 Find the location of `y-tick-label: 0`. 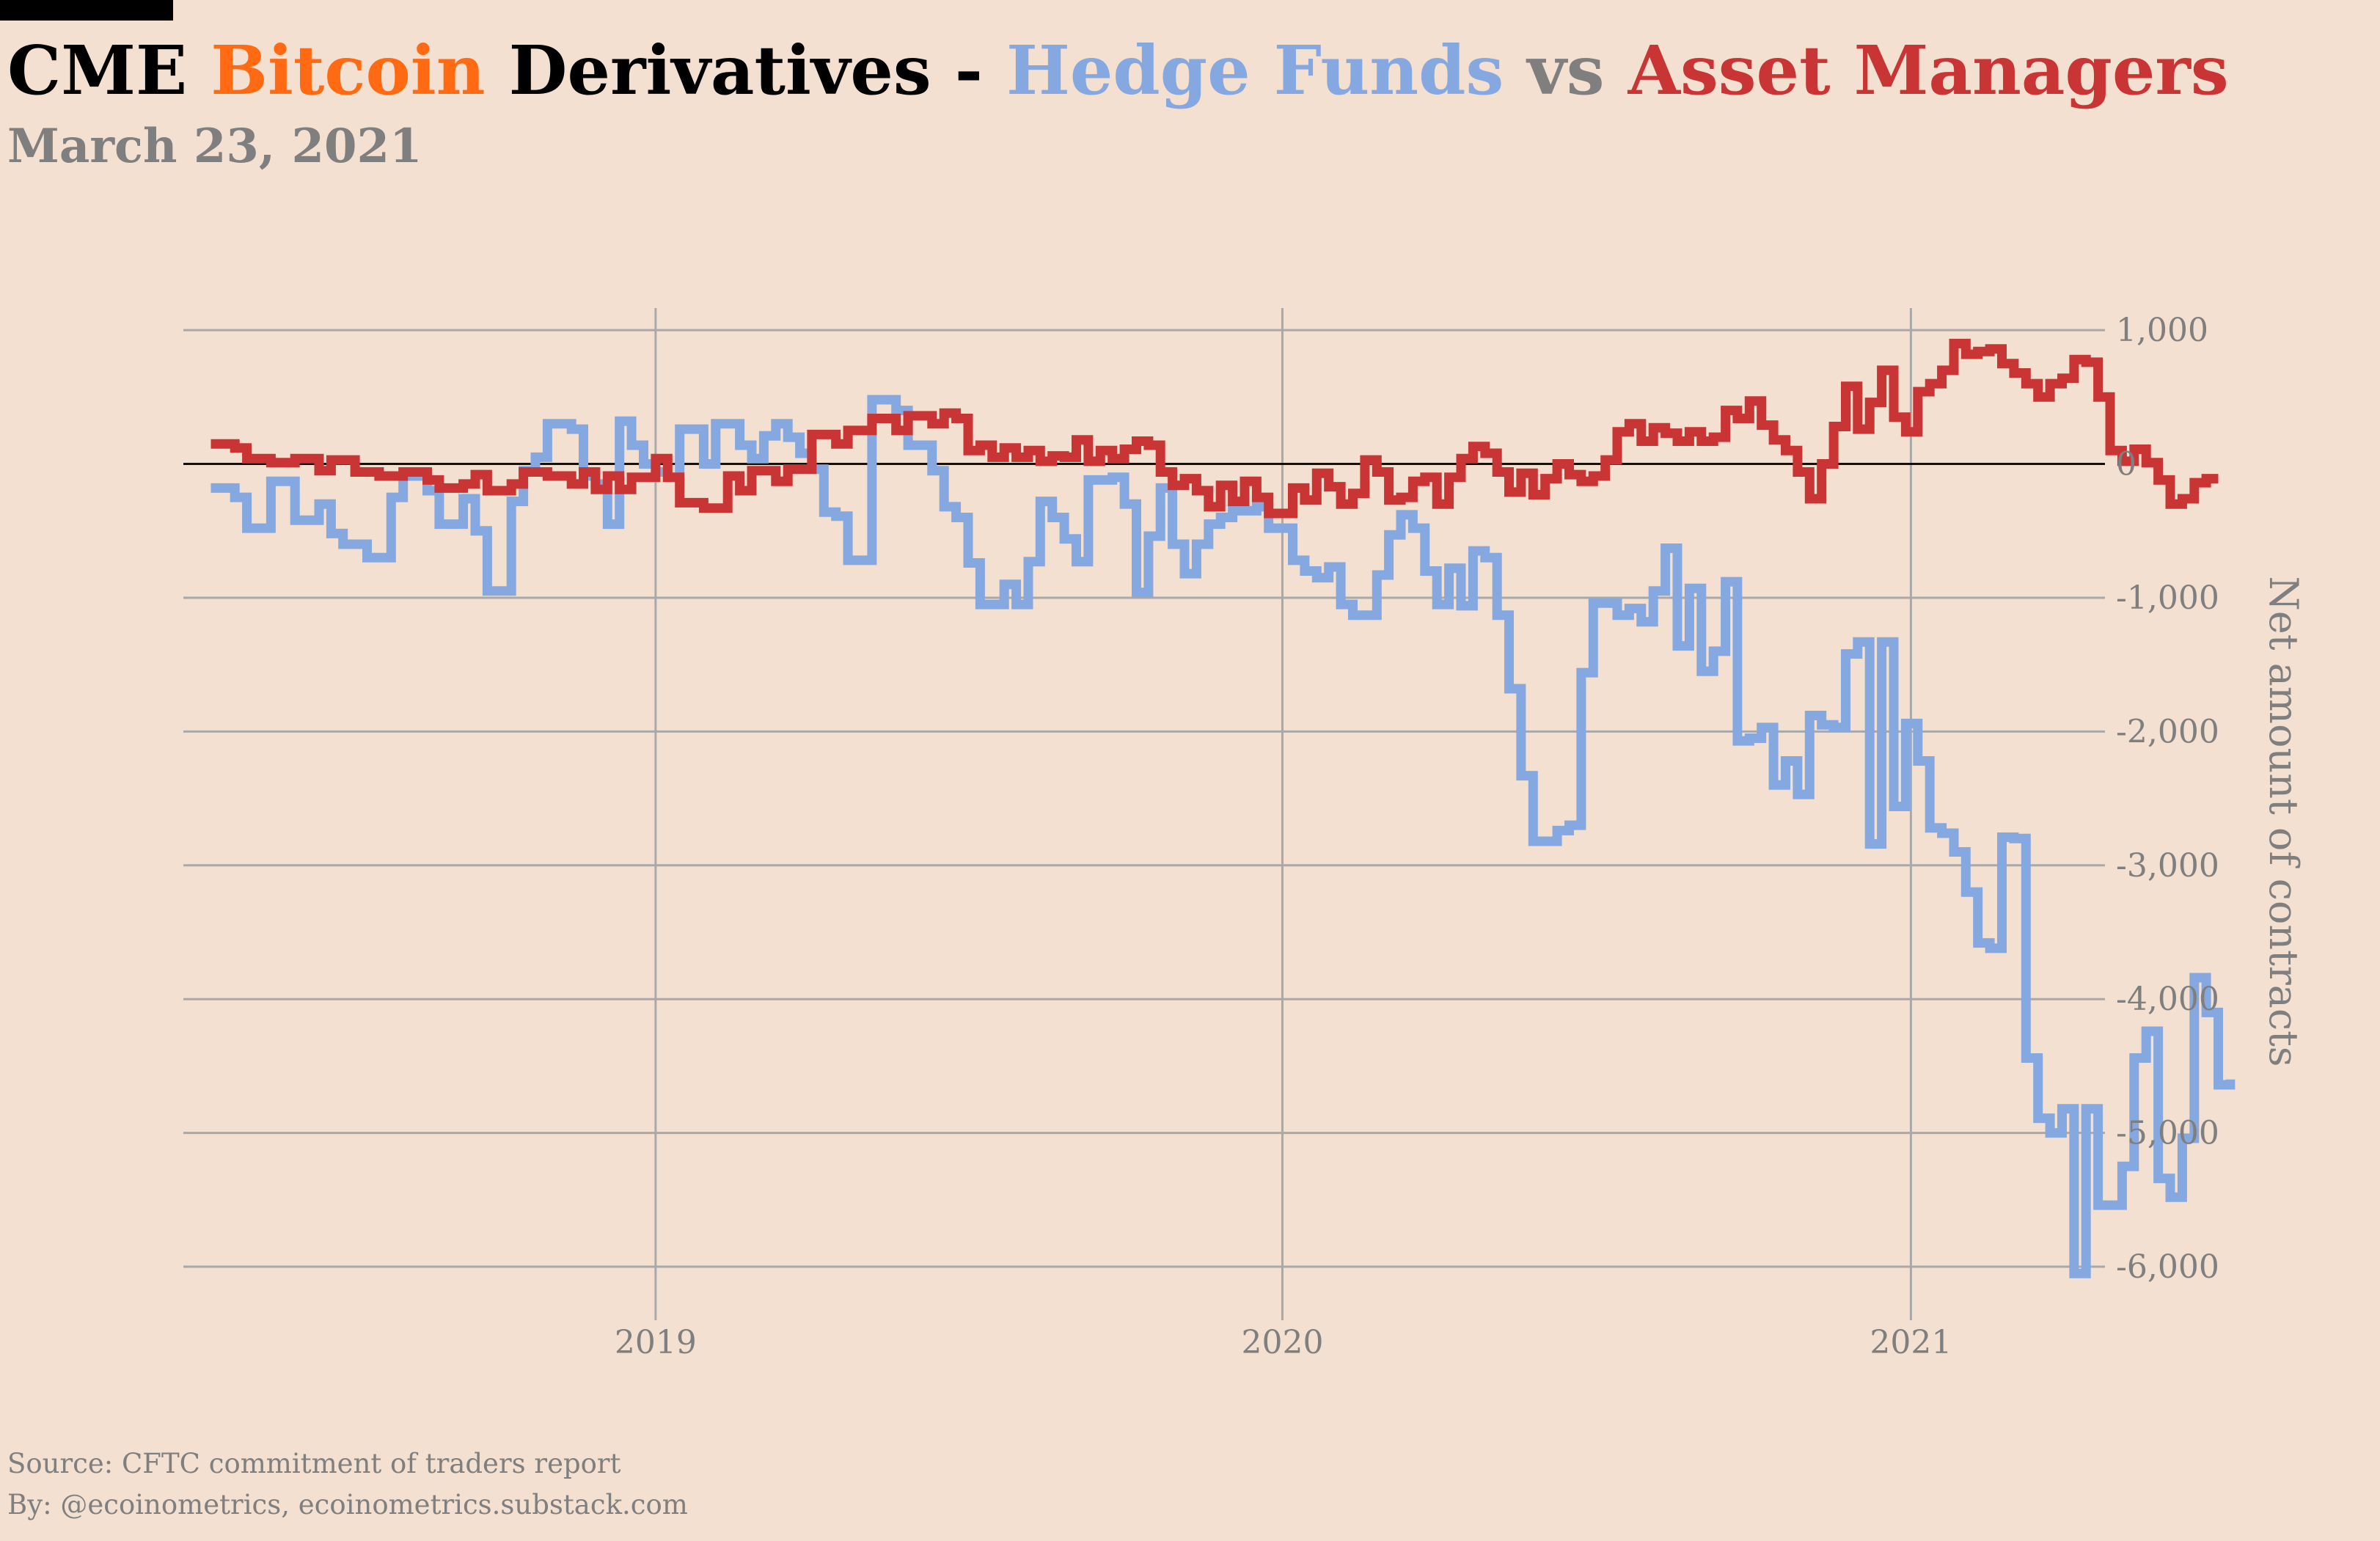

y-tick-label: 0 is located at coordinates (2126, 464).